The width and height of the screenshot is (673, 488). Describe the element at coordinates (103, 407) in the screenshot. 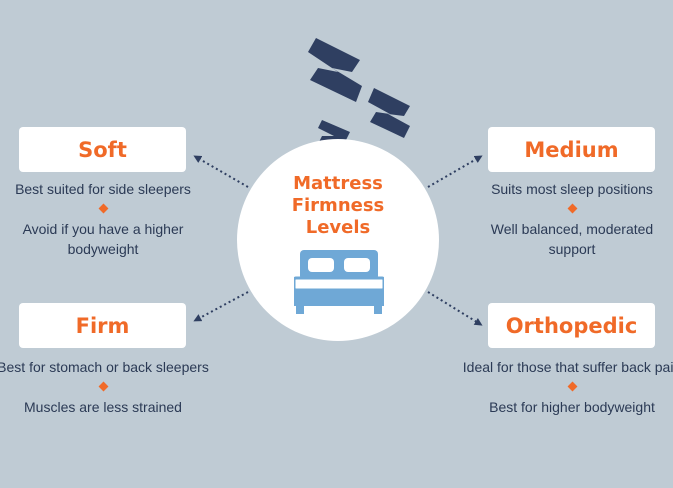

I see `firm-line-2a: Muscles are less strained` at that location.